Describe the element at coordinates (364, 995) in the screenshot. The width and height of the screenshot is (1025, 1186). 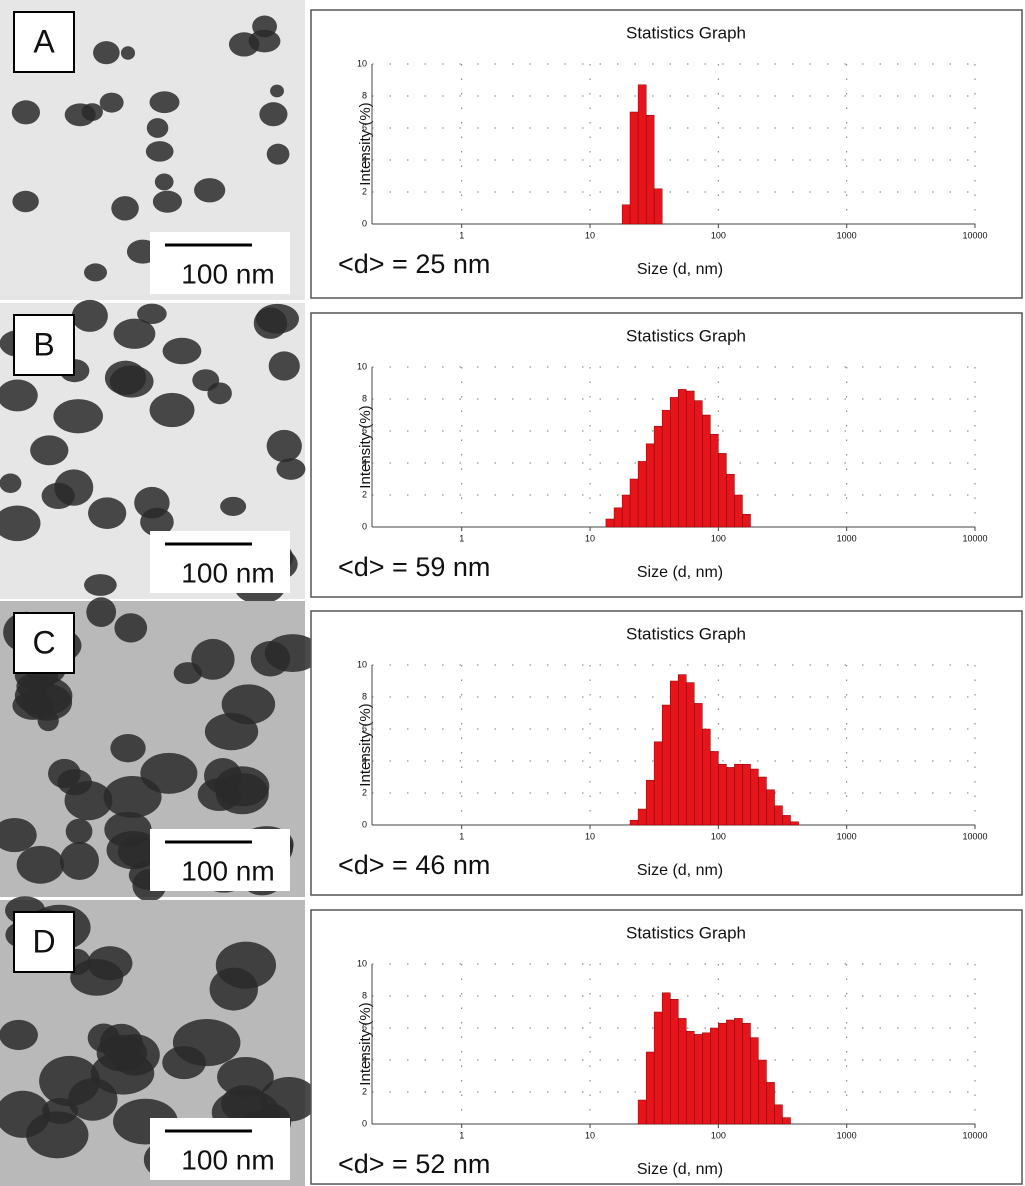
I see `y-tick-label: 8` at that location.